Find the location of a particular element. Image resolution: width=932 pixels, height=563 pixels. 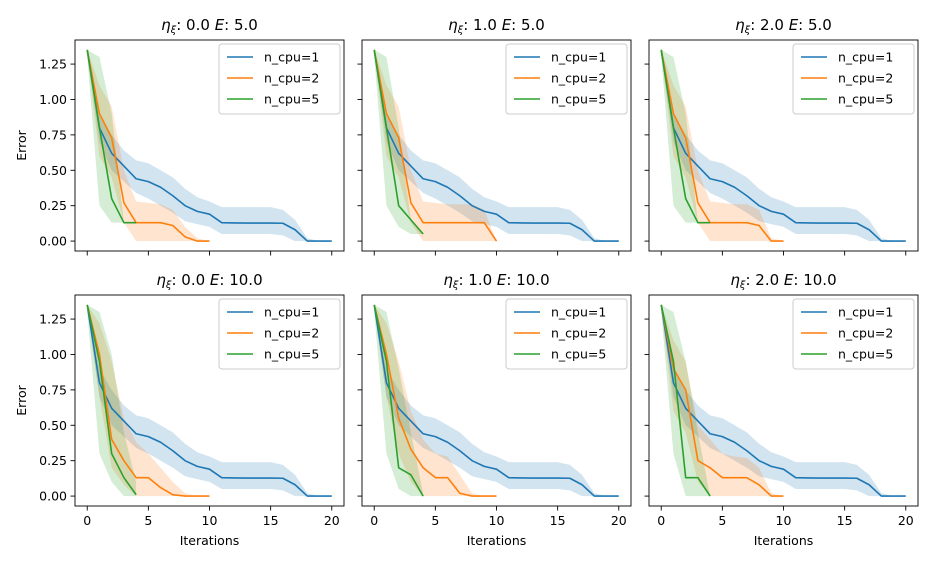

subplot-title: ηξ: 1.0 E: 5.0 is located at coordinates (496, 26).